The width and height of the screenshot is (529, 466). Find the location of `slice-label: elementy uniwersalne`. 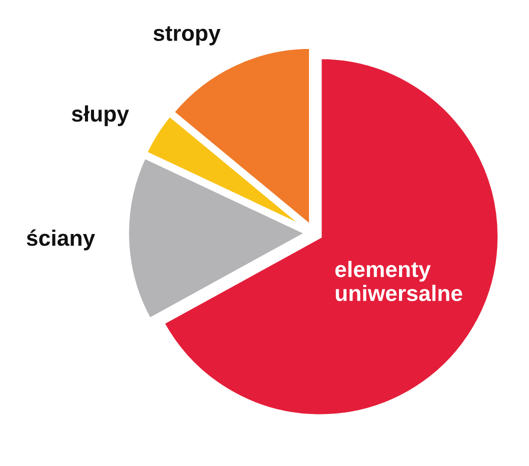

slice-label: elementy uniwersalne is located at coordinates (398, 281).